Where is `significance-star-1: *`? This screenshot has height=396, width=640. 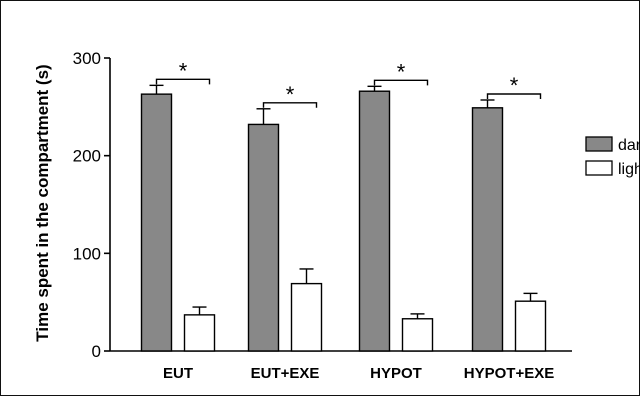 significance-star-1: * is located at coordinates (183, 70).